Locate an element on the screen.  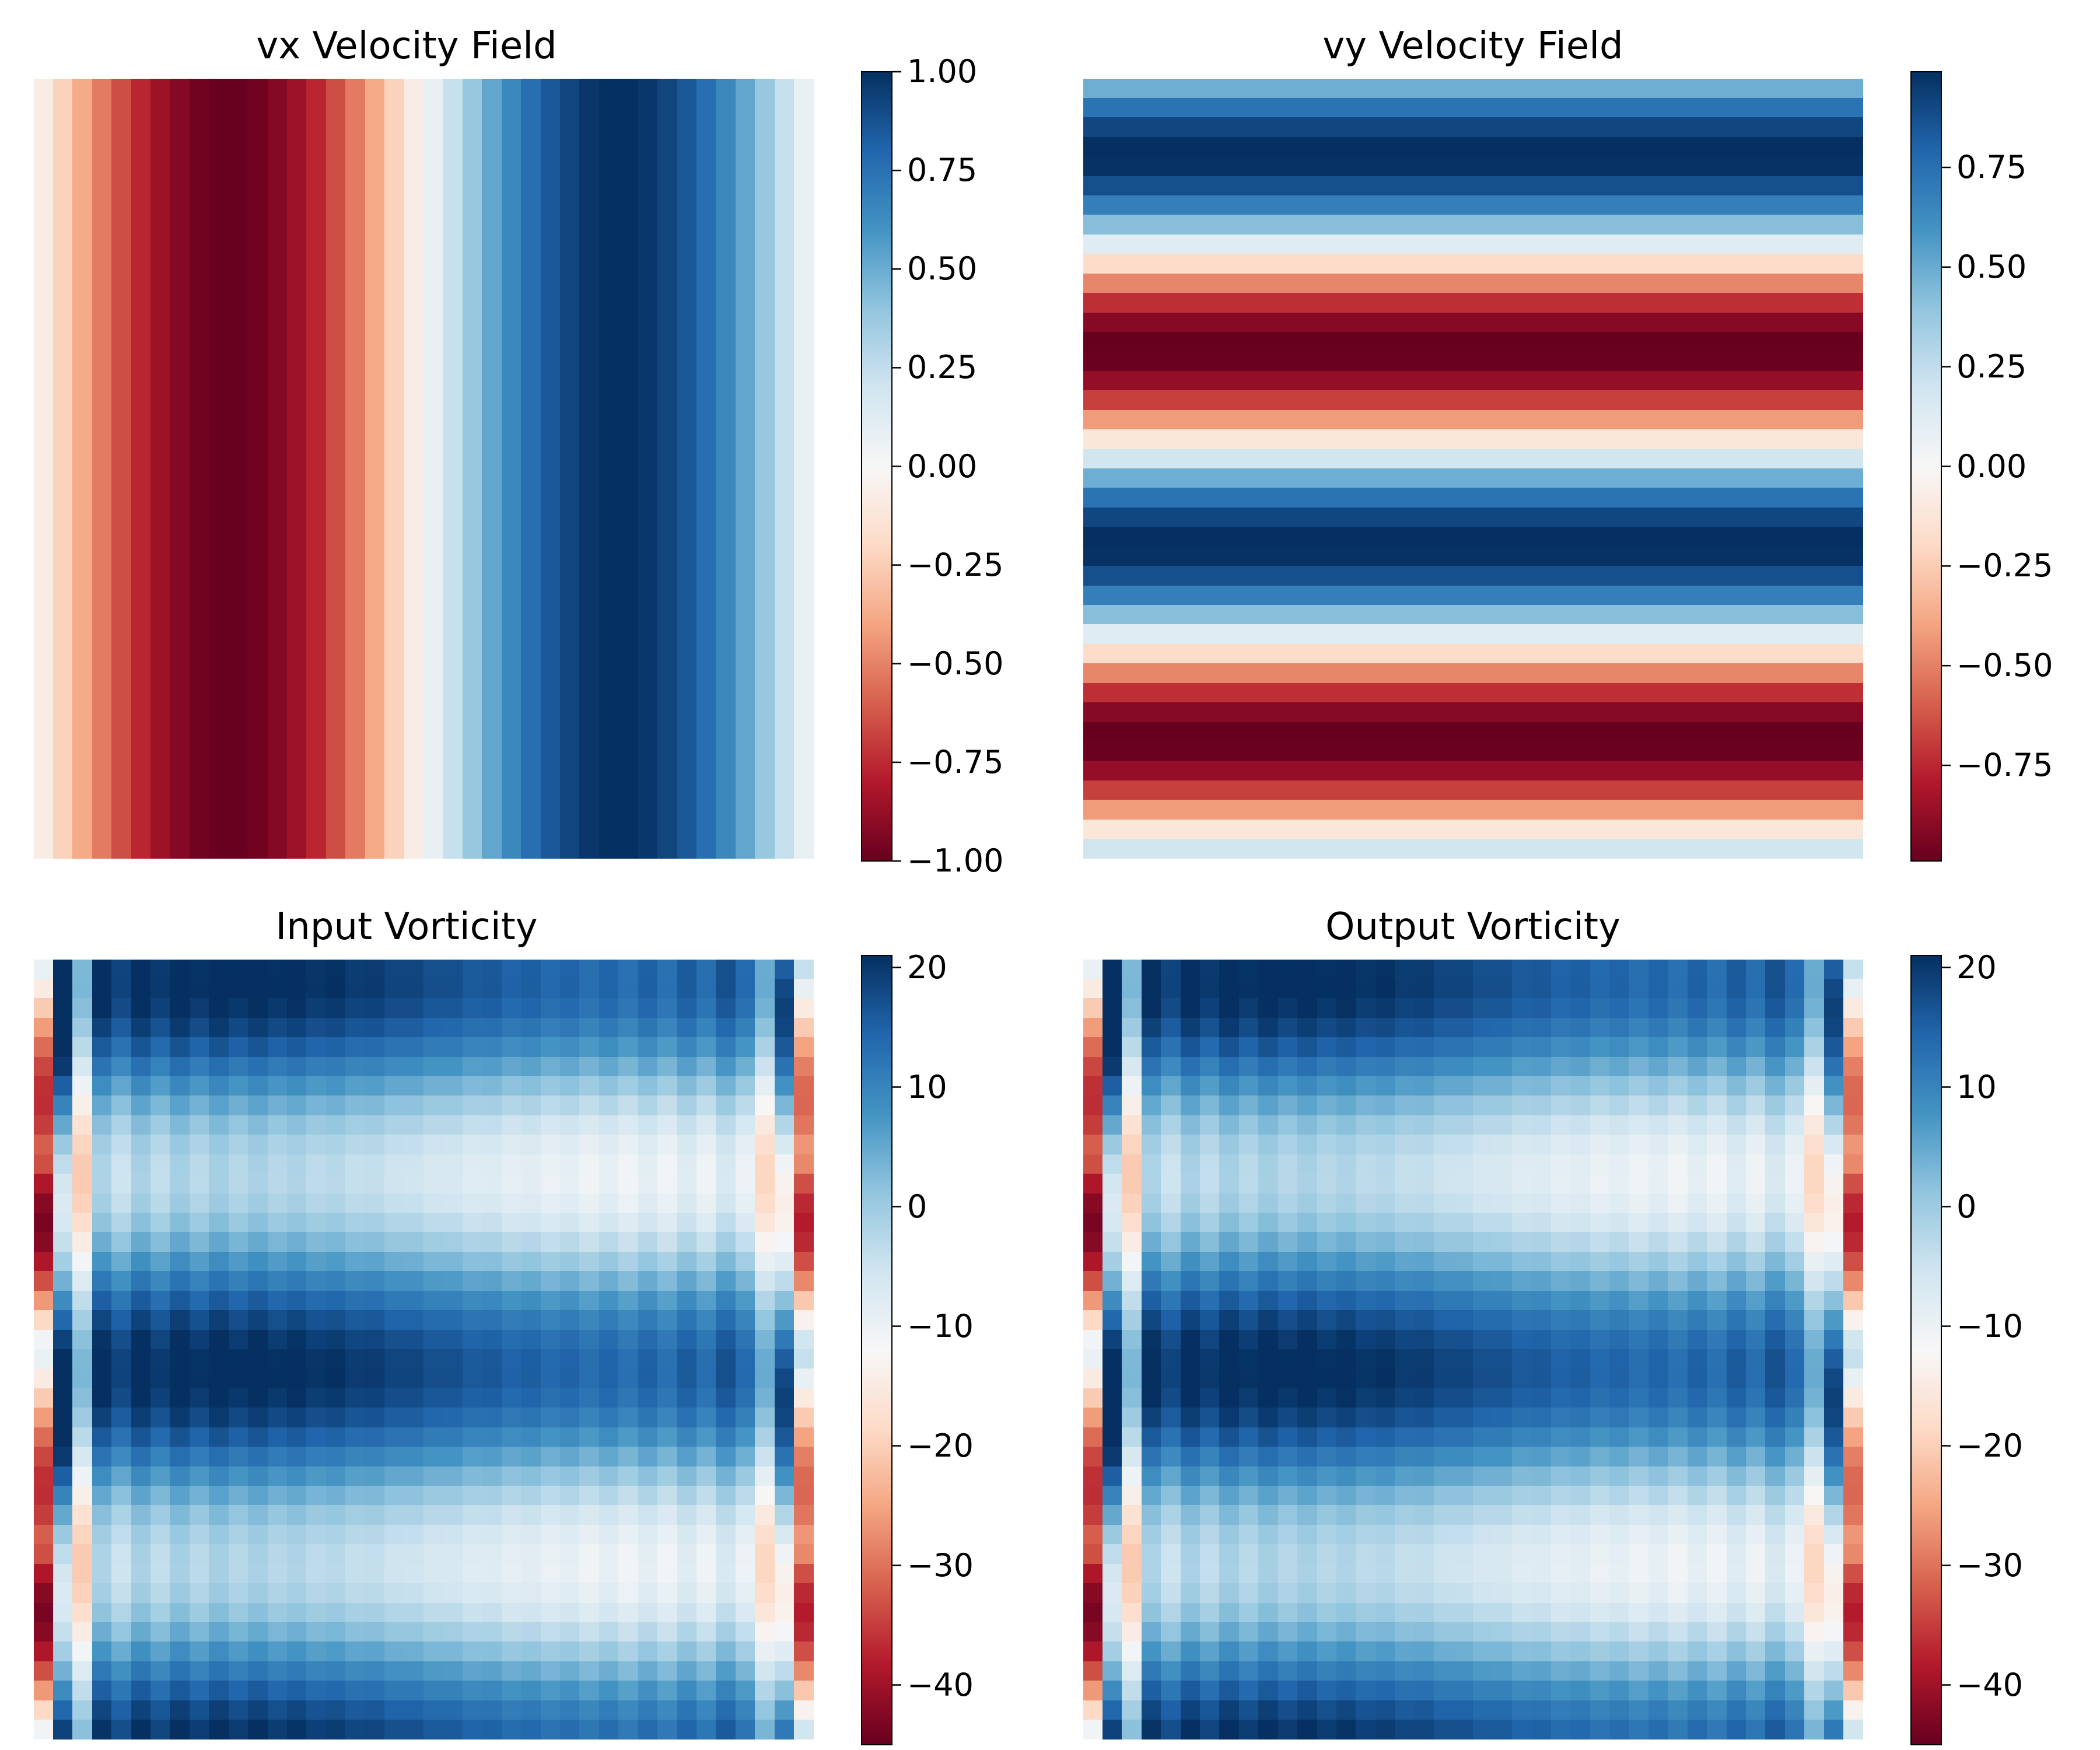
colorbar-tick-label: −1.00 is located at coordinates (956, 860).